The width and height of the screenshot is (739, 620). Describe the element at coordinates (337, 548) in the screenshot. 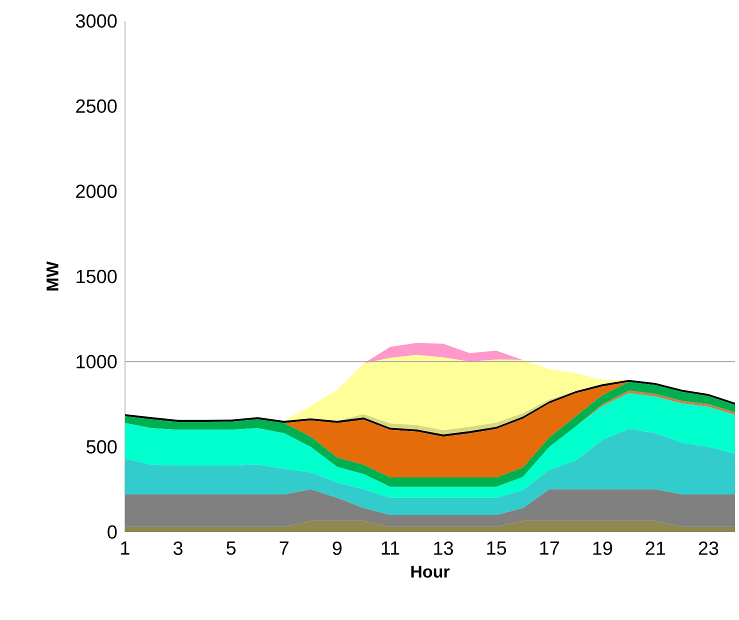

I see `x-tick-label: 9` at that location.